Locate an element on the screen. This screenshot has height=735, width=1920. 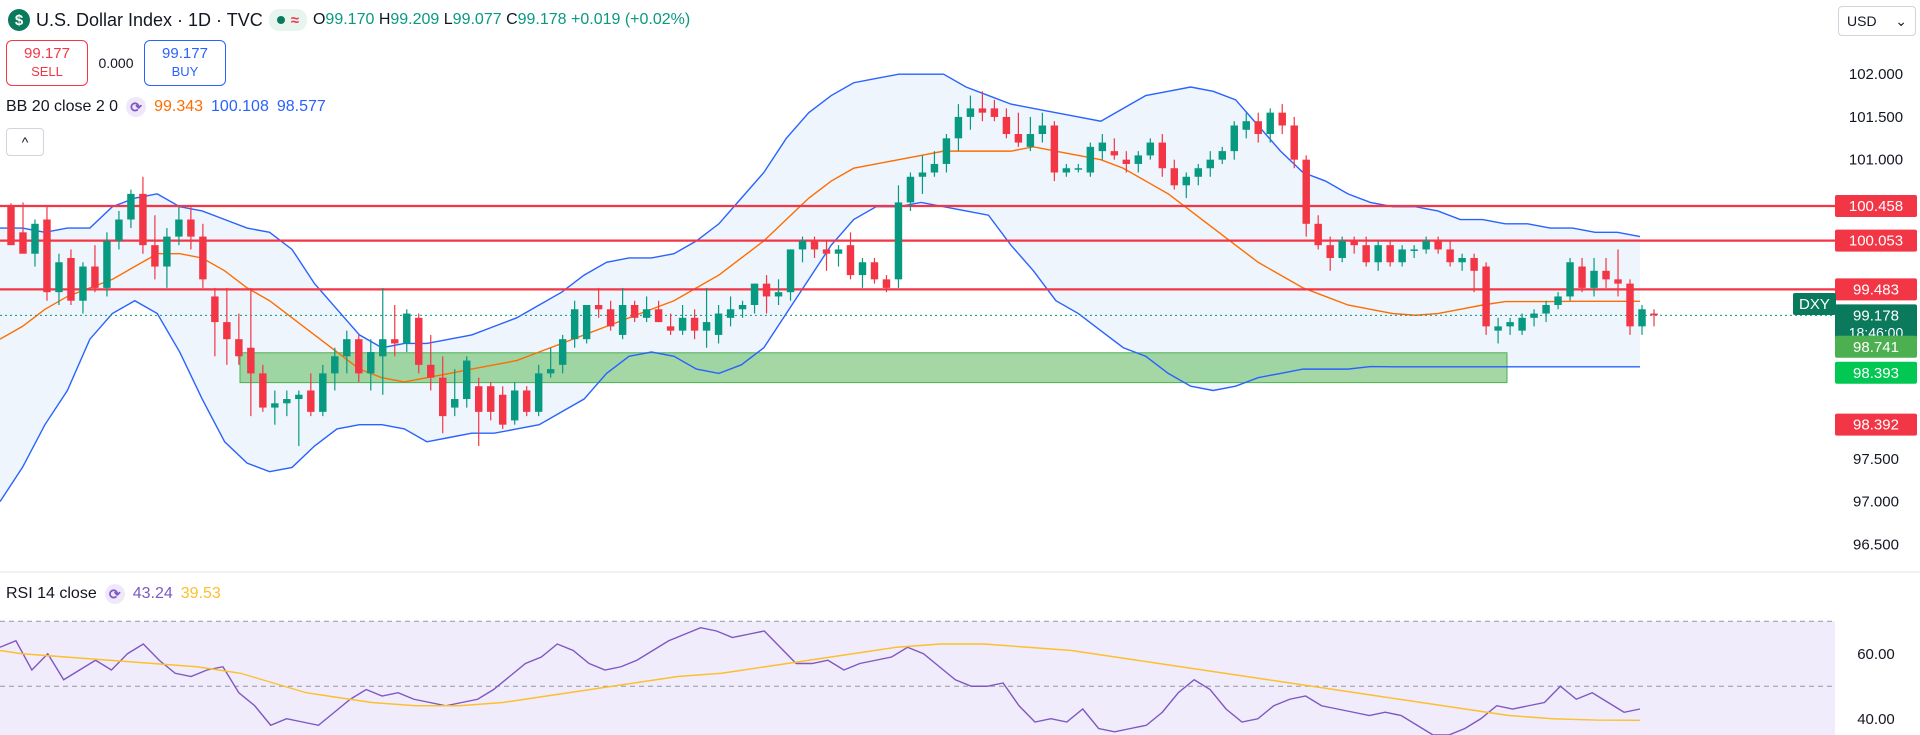
price-label: 98.392 is located at coordinates (1876, 425).